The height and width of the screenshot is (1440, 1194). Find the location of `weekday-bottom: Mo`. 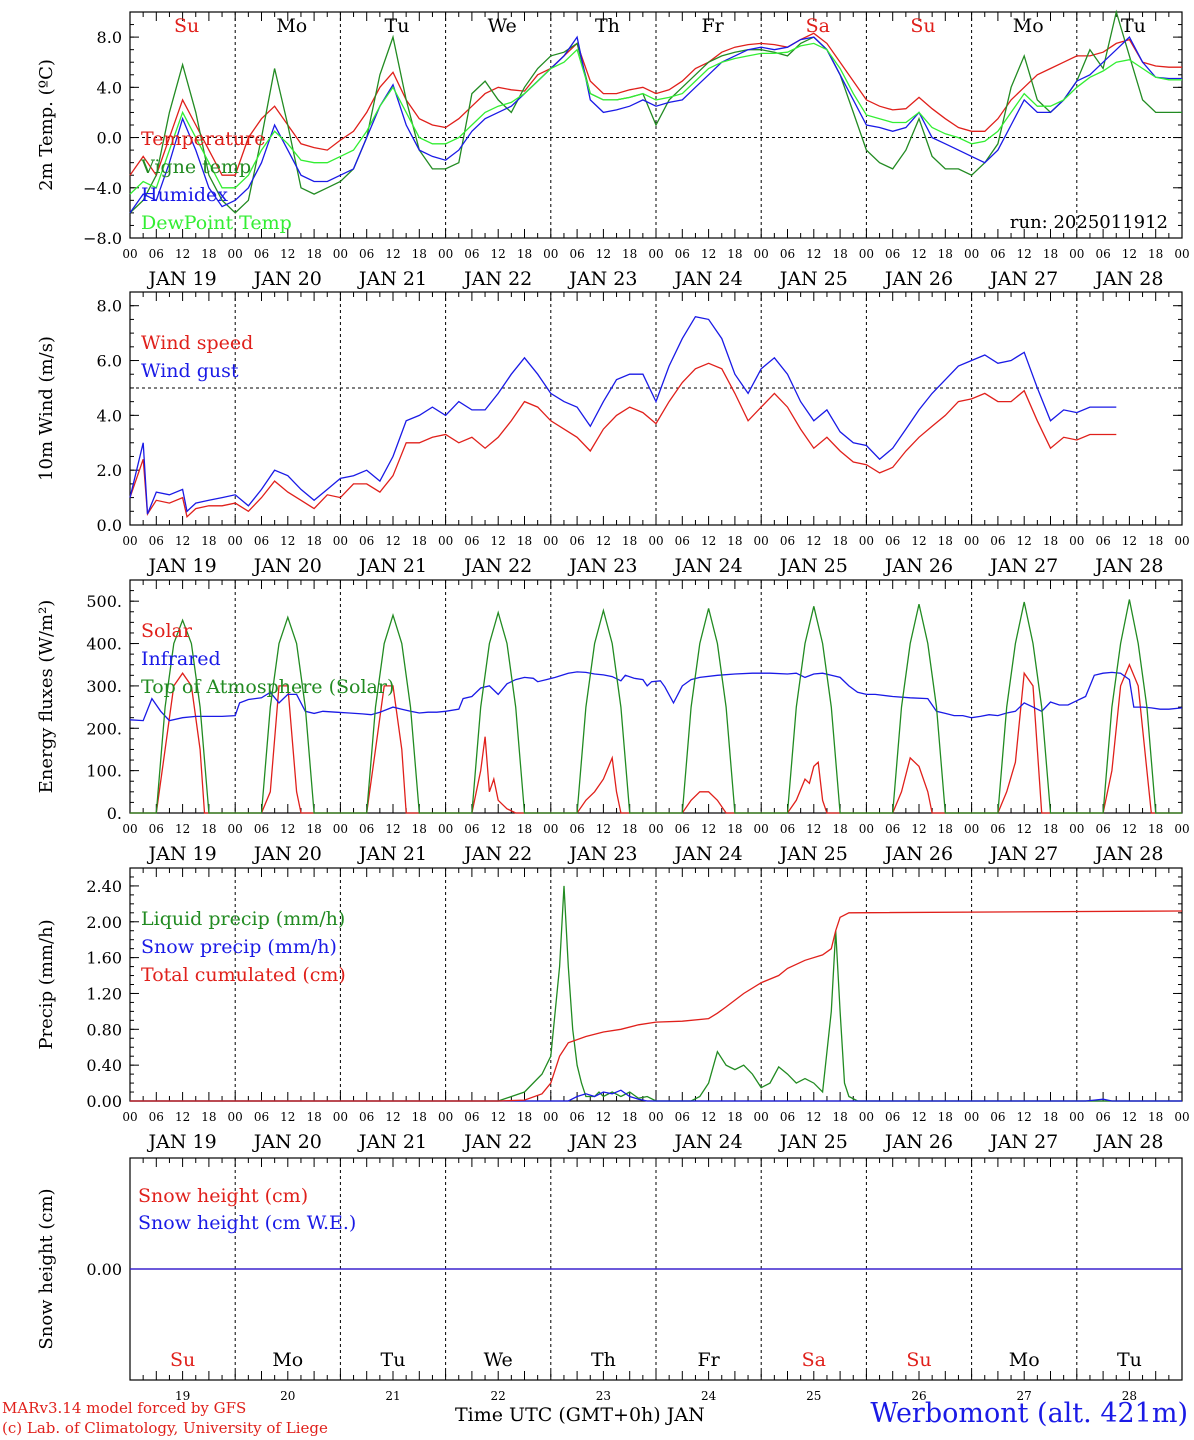

weekday-bottom: Mo is located at coordinates (1024, 1360).